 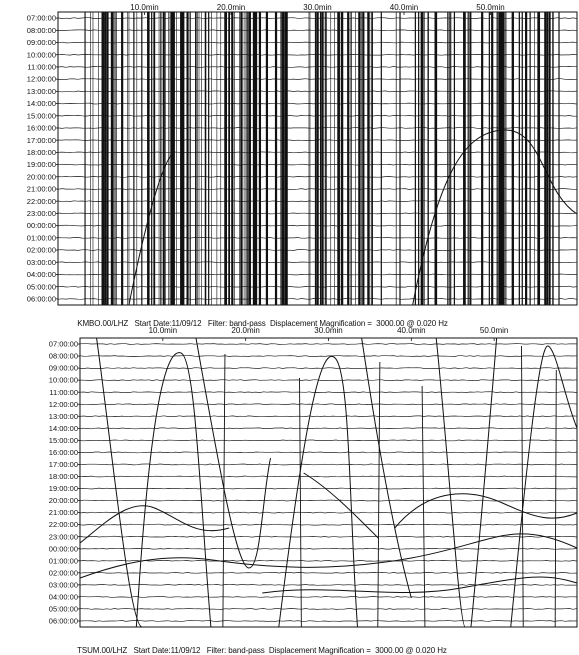 What do you see at coordinates (328, 440) in the screenshot?
I see `trace-row-15:00:00` at bounding box center [328, 440].